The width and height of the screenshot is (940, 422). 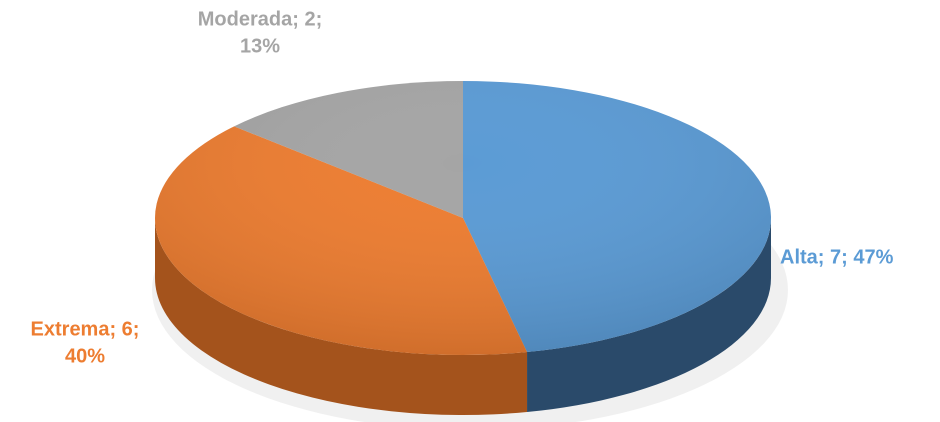 What do you see at coordinates (85, 329) in the screenshot?
I see `data-label: Extrema; 6;` at bounding box center [85, 329].